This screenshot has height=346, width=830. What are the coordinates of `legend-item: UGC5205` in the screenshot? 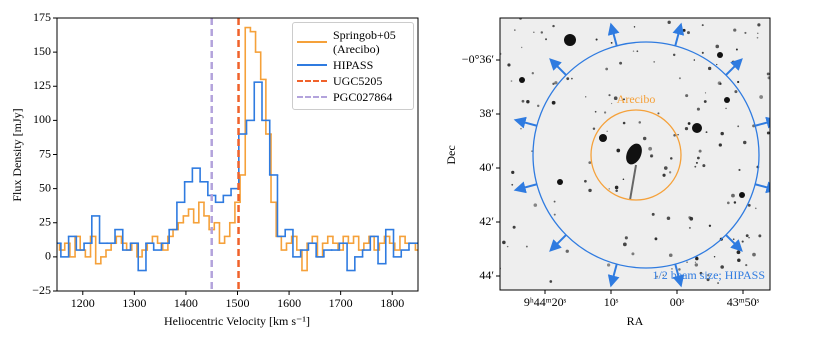 It's located at (353, 81).